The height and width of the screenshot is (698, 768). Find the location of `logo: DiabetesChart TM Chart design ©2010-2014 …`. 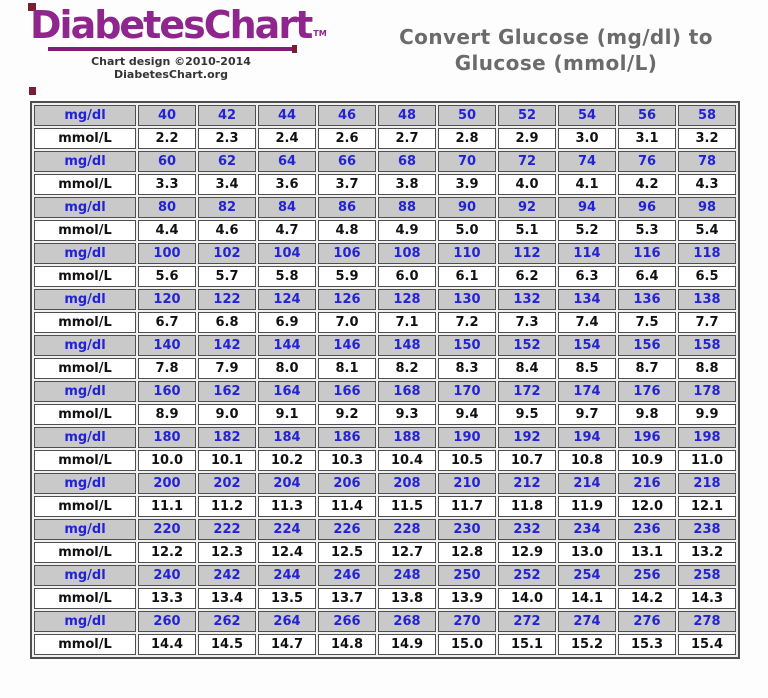

logo: DiabetesChart TM Chart design ©2010-2014 … is located at coordinates (178, 43).